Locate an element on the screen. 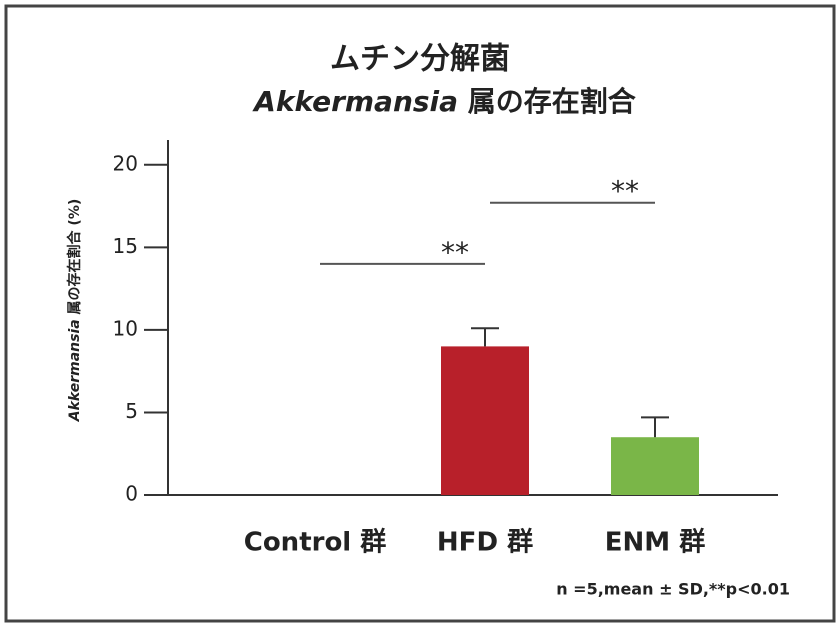 The width and height of the screenshot is (840, 627). subtitle-text: 属の存在割合 is located at coordinates (552, 101).